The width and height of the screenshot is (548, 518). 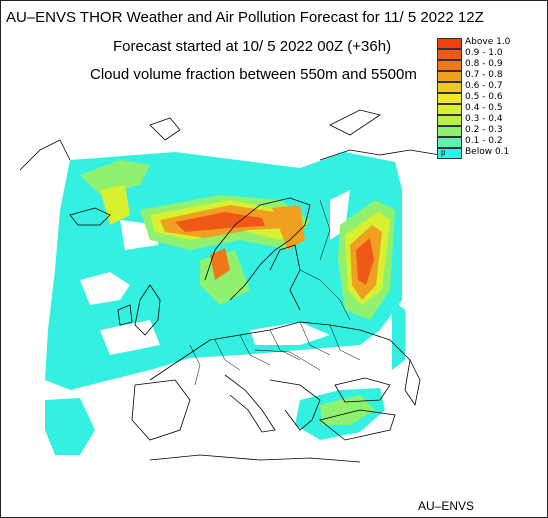 I want to click on legend-label: 0.6 - 0.7, so click(x=484, y=86).